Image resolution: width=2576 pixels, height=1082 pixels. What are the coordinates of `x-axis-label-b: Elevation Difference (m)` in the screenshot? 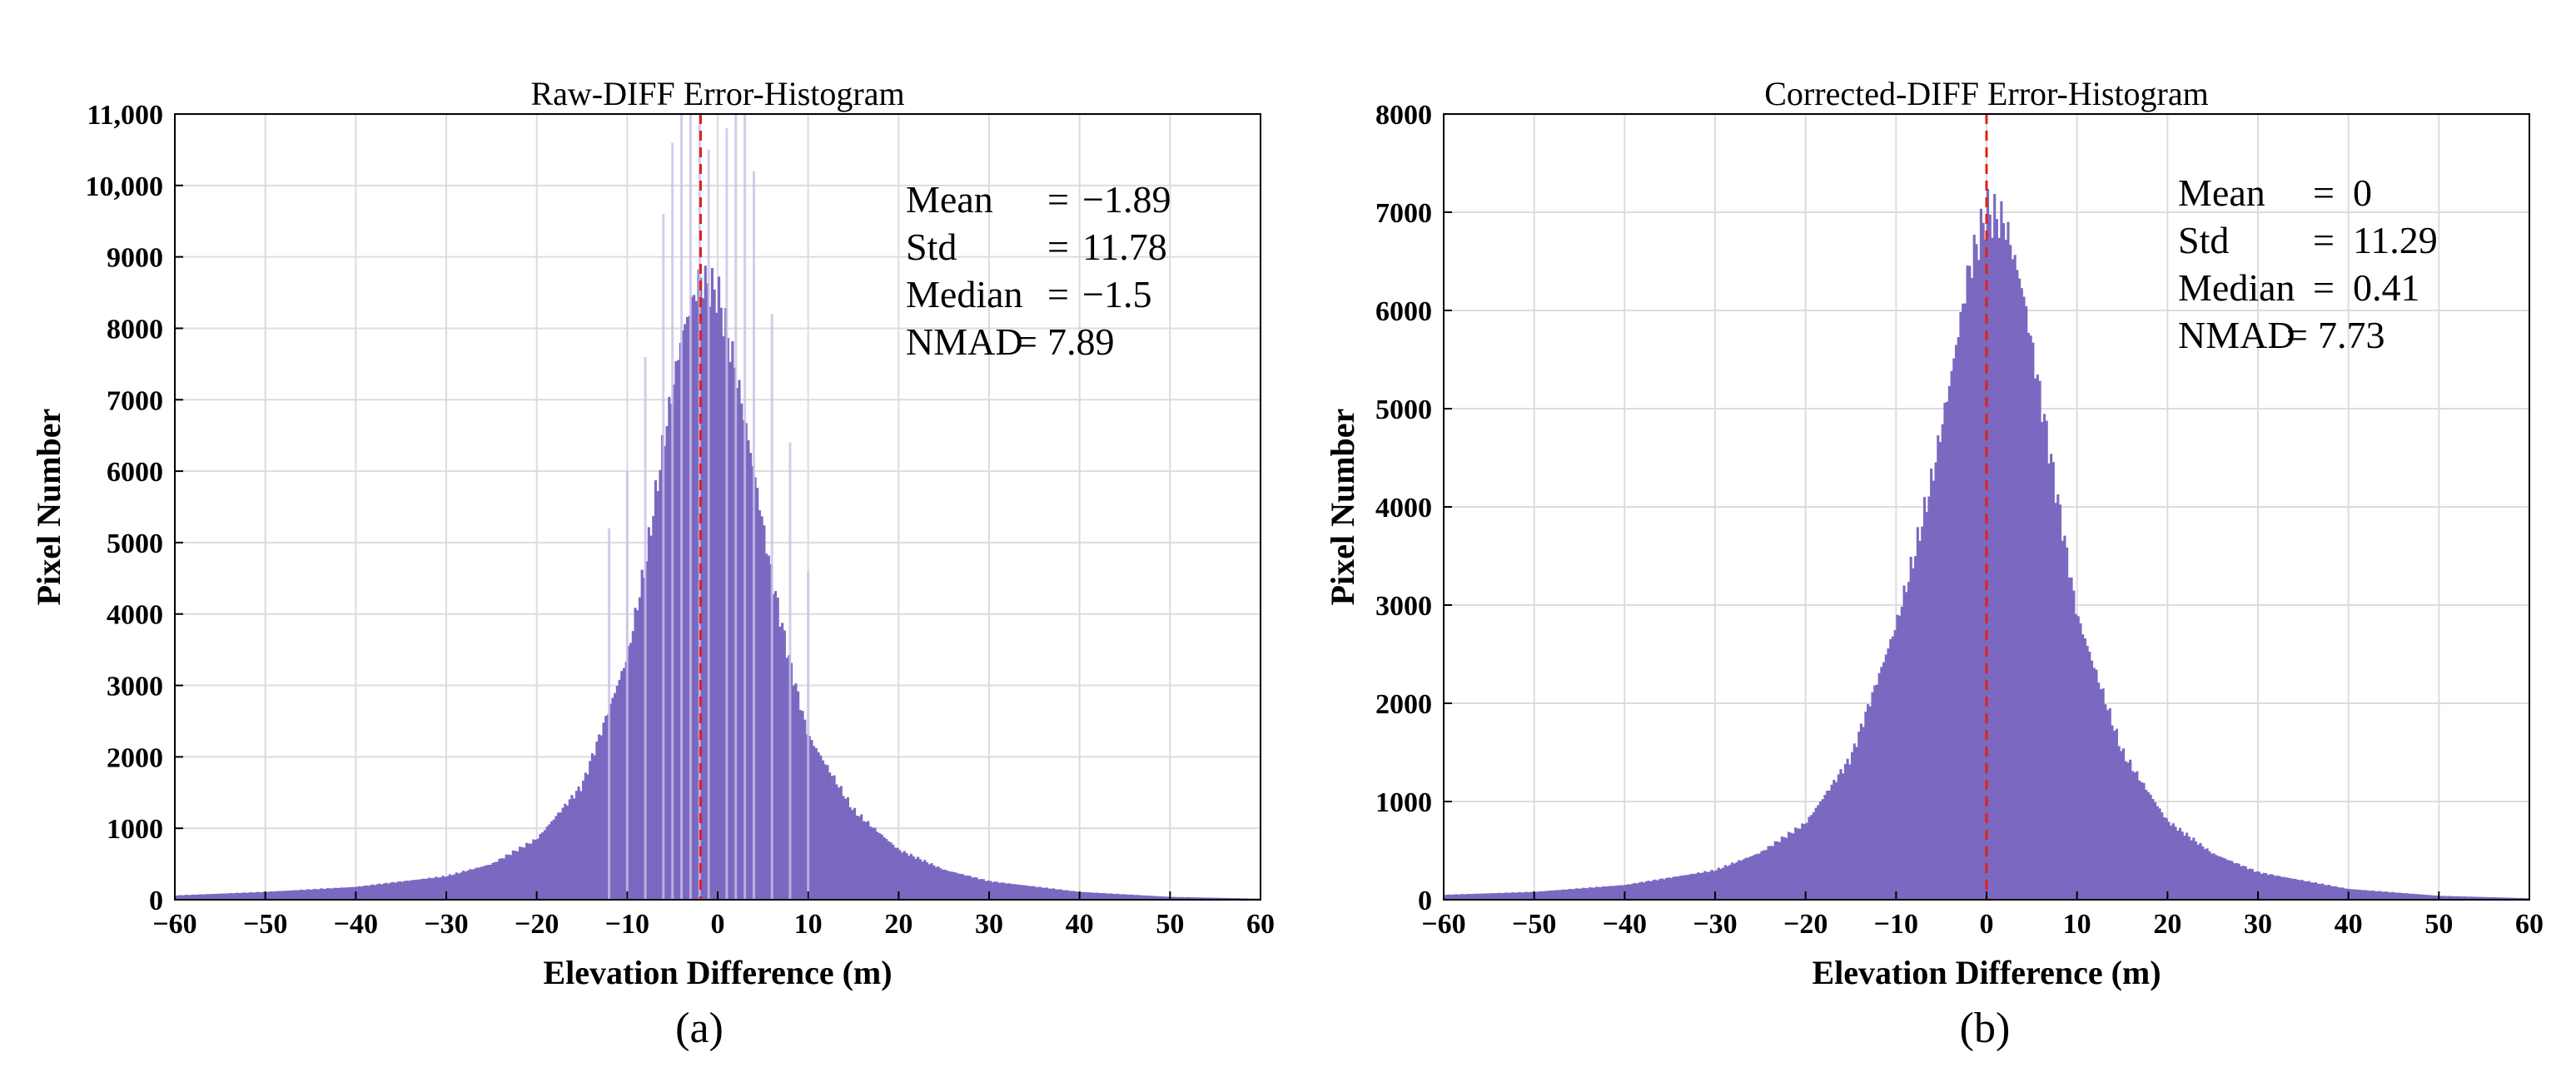 It's located at (1986, 973).